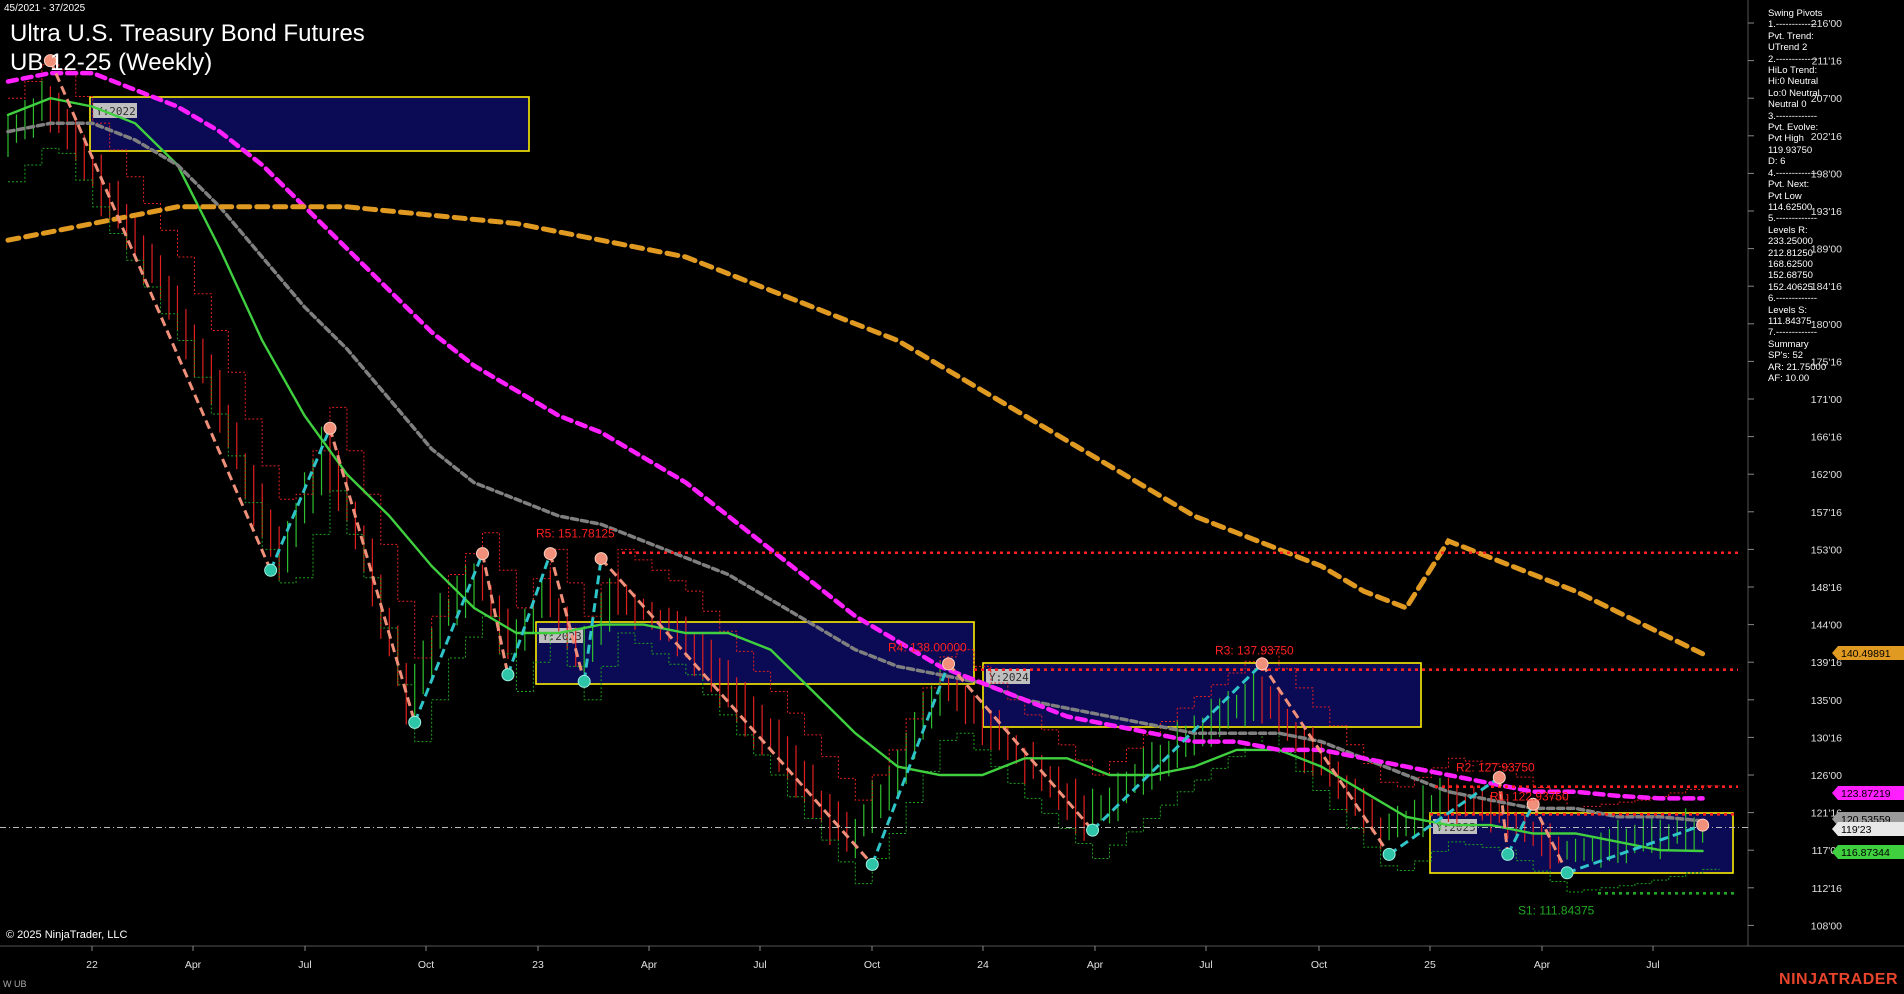 Image resolution: width=1904 pixels, height=994 pixels. I want to click on info-panel-line: Hi:0 Neutral, so click(1793, 82).